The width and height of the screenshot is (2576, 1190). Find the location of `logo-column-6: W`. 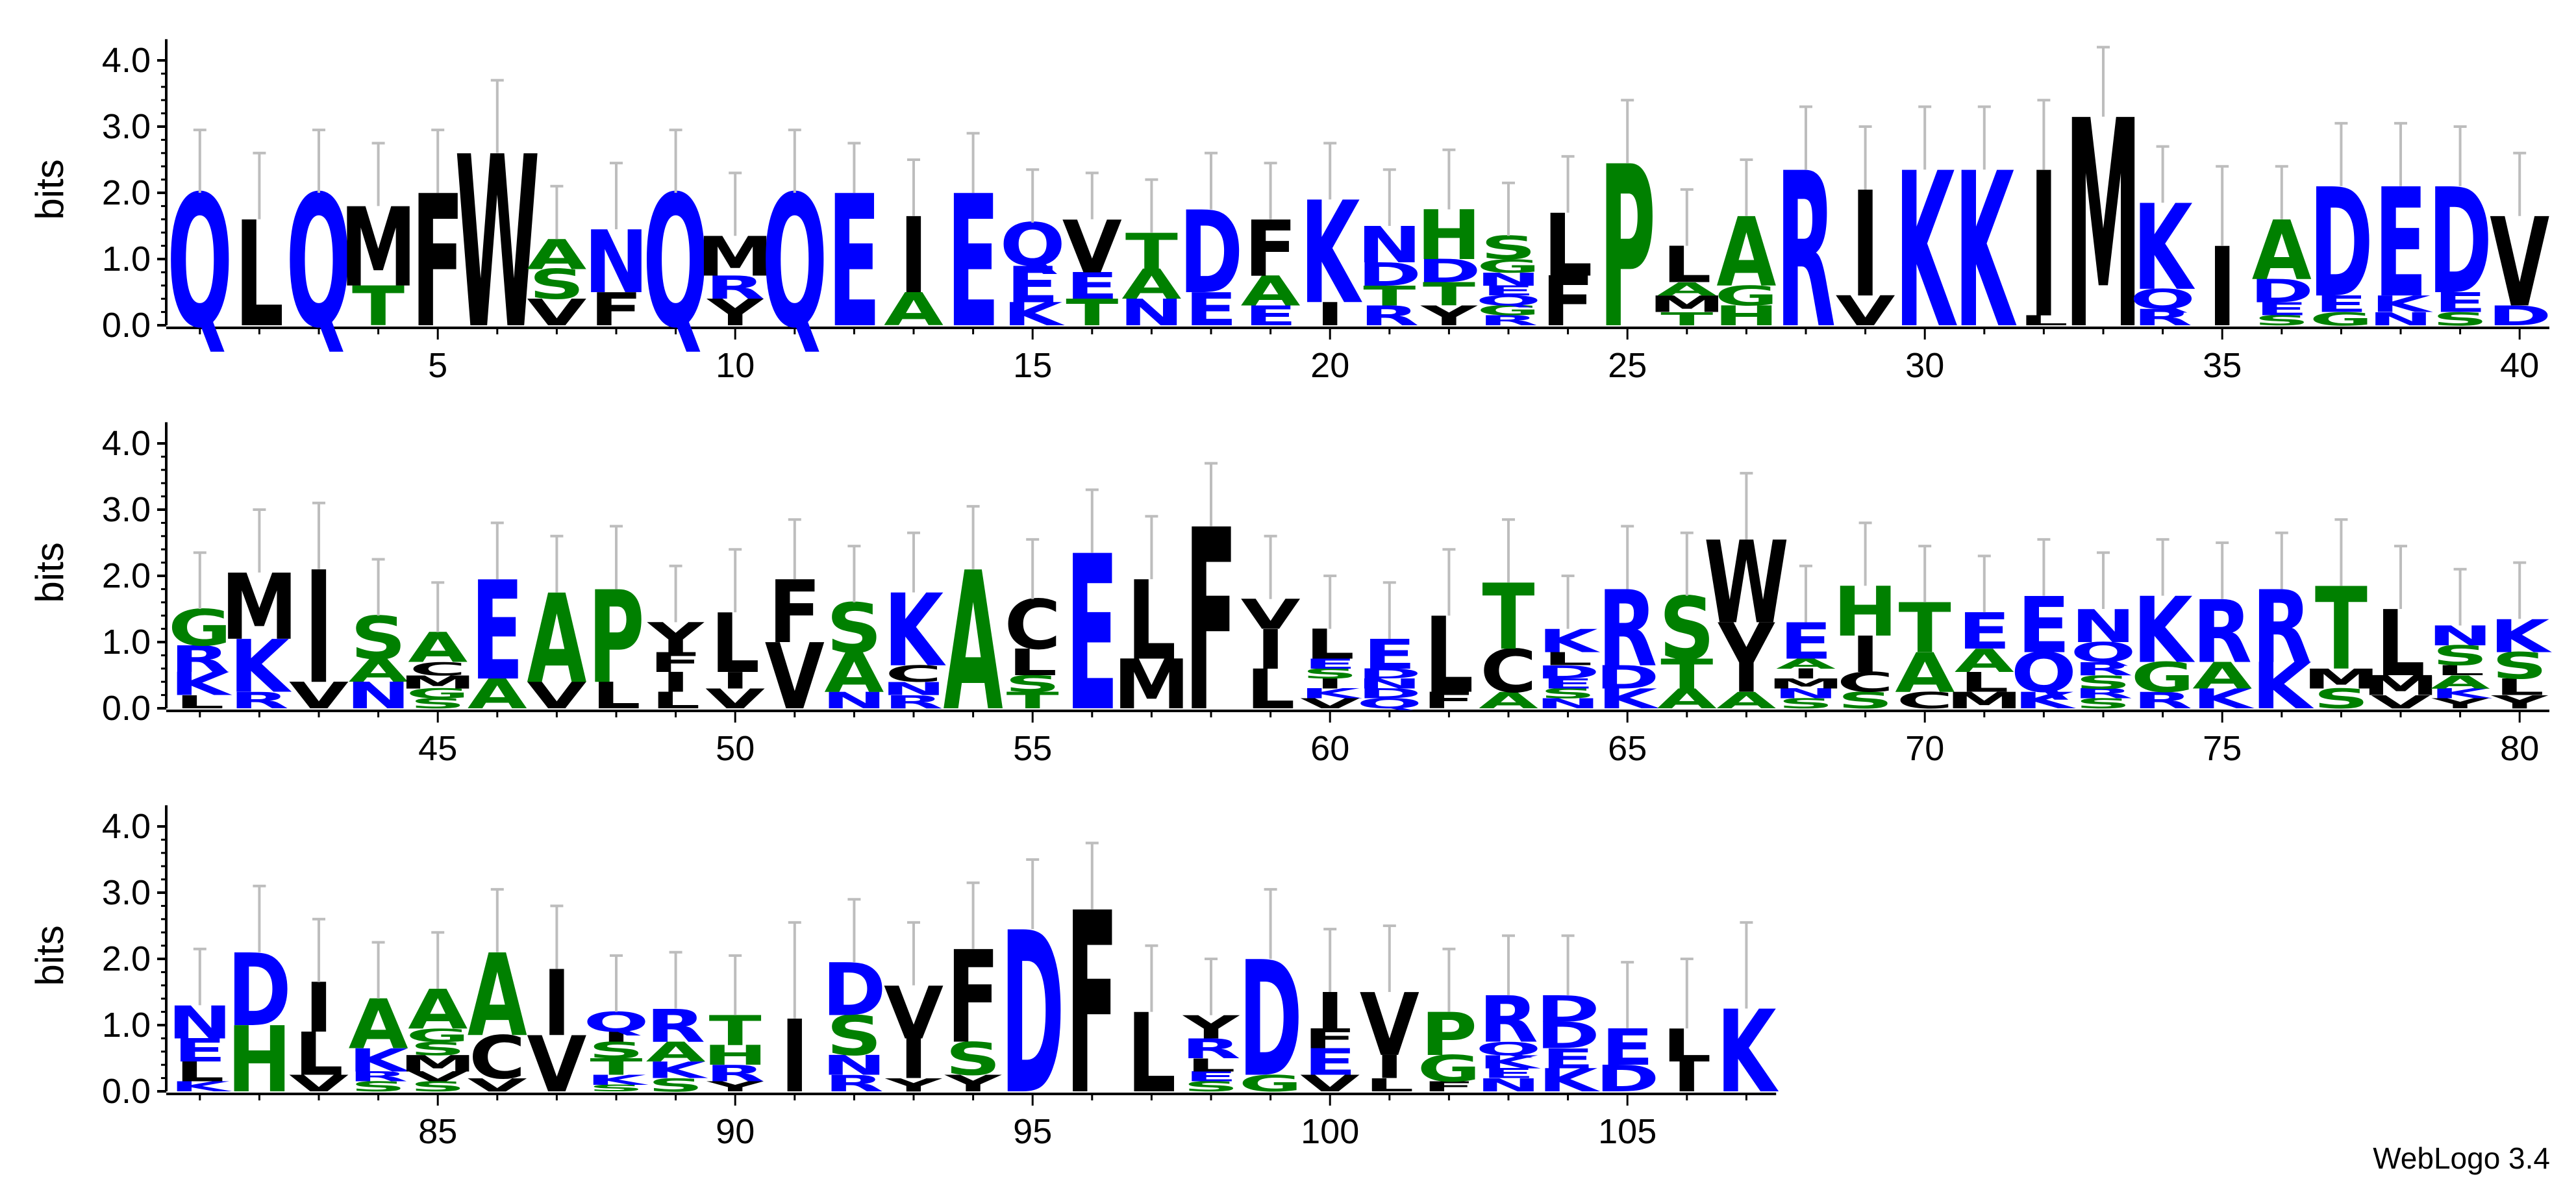

logo-column-6: W is located at coordinates (497, 230).